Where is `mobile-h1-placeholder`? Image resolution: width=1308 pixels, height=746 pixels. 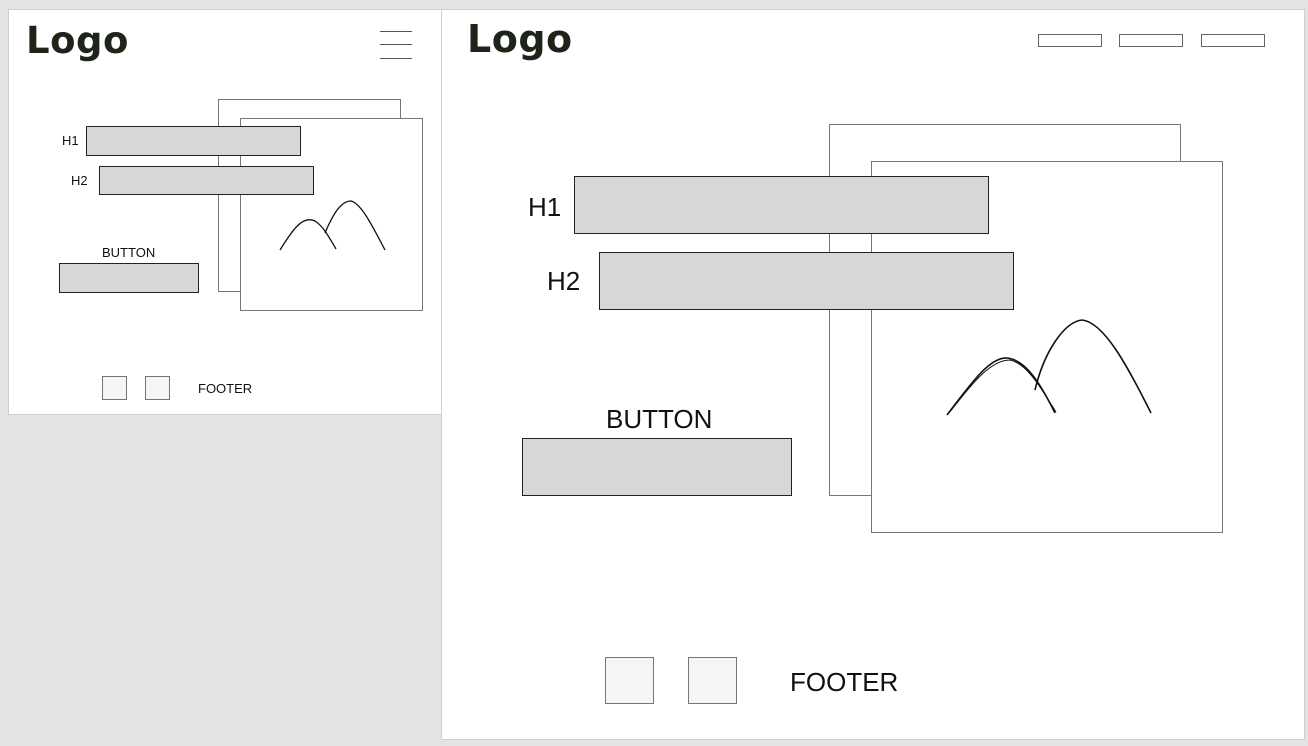 mobile-h1-placeholder is located at coordinates (193, 141).